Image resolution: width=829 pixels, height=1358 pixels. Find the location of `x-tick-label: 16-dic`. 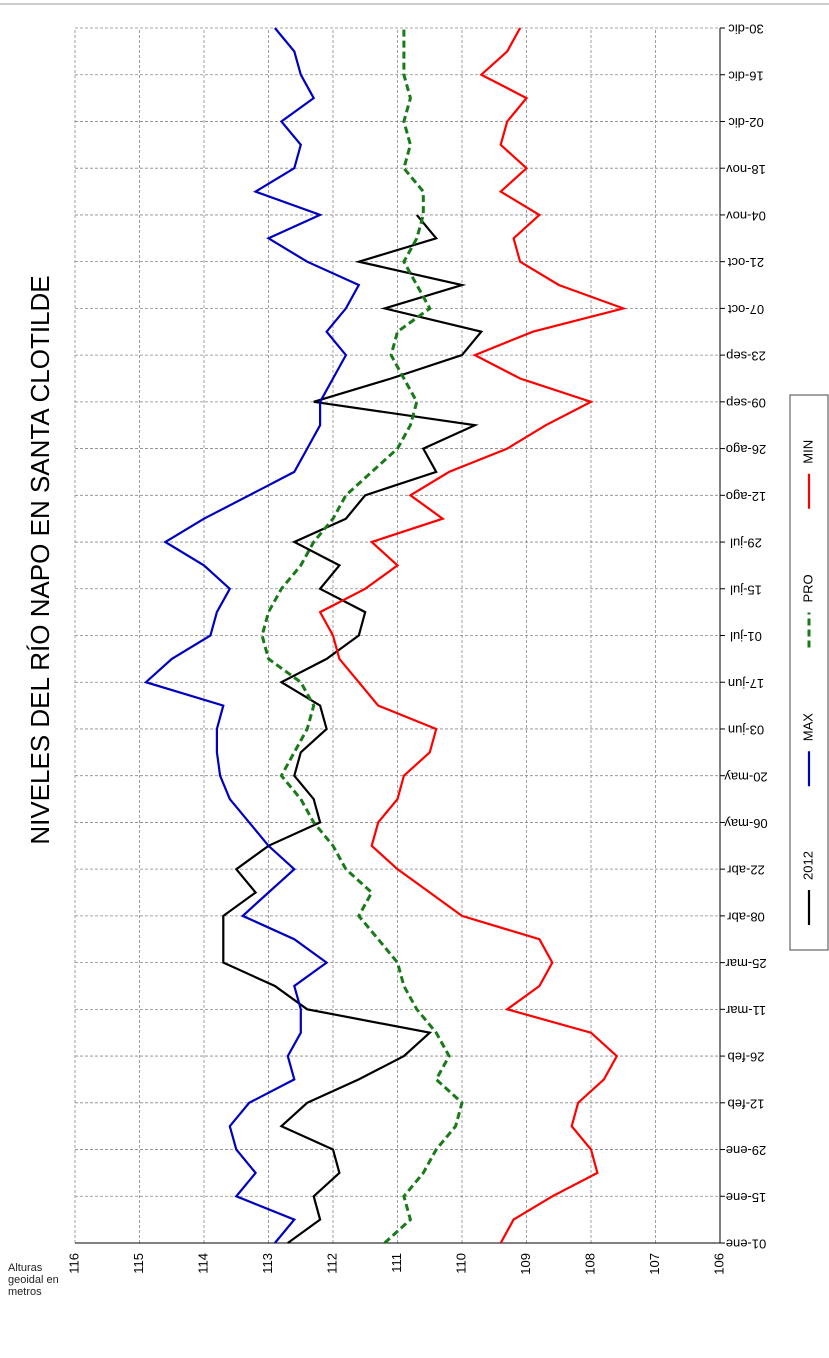

x-tick-label: 16-dic is located at coordinates (746, 75).